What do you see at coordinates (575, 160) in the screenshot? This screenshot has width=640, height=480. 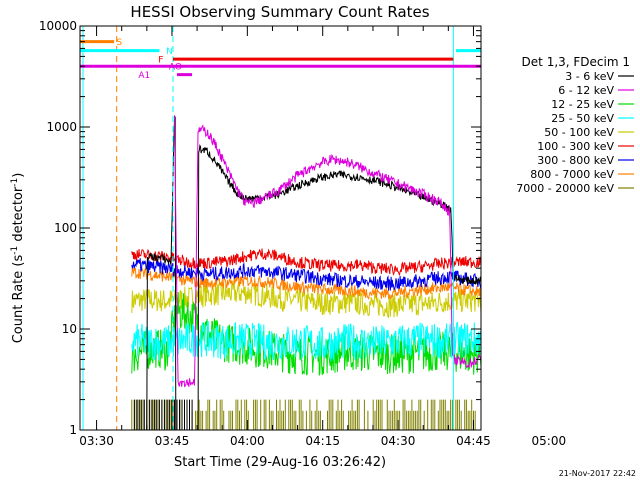 I see `legend-label-7: 300 - 800 keV` at bounding box center [575, 160].